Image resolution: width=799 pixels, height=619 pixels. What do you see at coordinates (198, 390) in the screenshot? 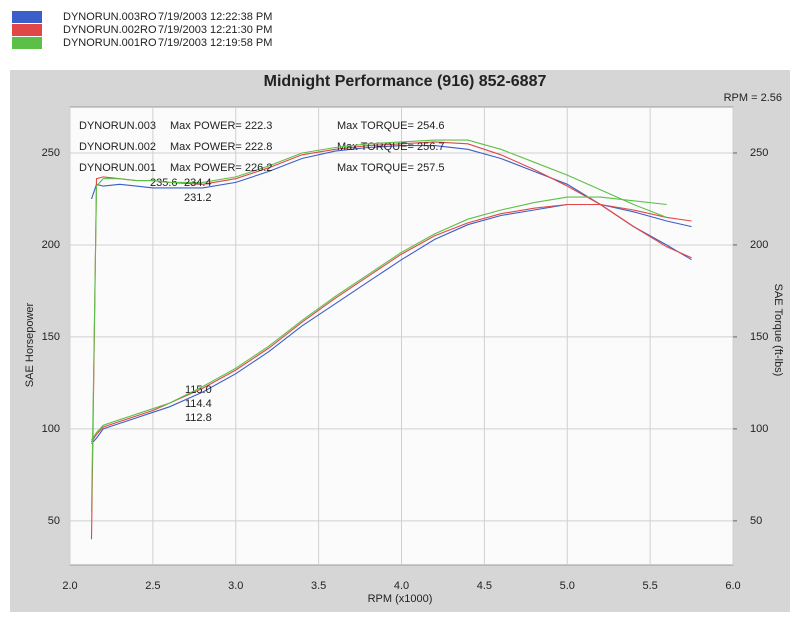
I see `power-point-label: 115.0` at bounding box center [198, 390].